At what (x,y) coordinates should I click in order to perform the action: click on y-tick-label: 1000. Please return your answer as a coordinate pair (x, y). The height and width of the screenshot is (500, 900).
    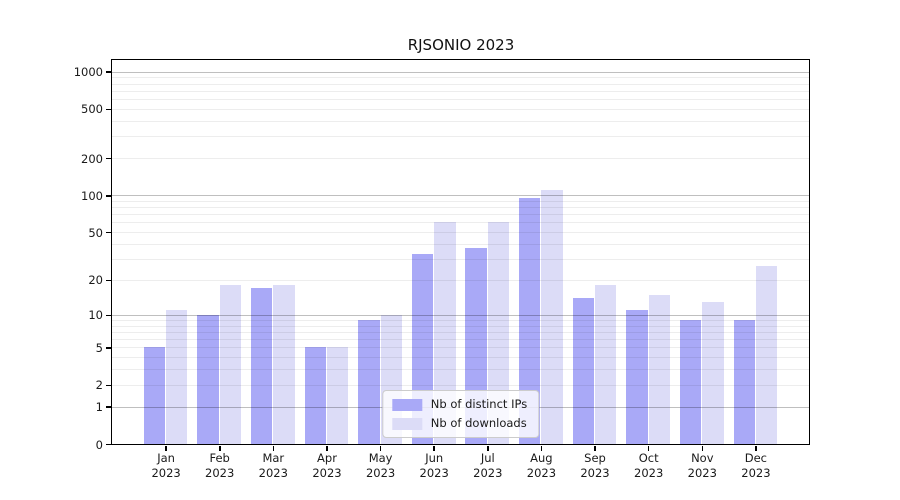
    Looking at the image, I should click on (88, 72).